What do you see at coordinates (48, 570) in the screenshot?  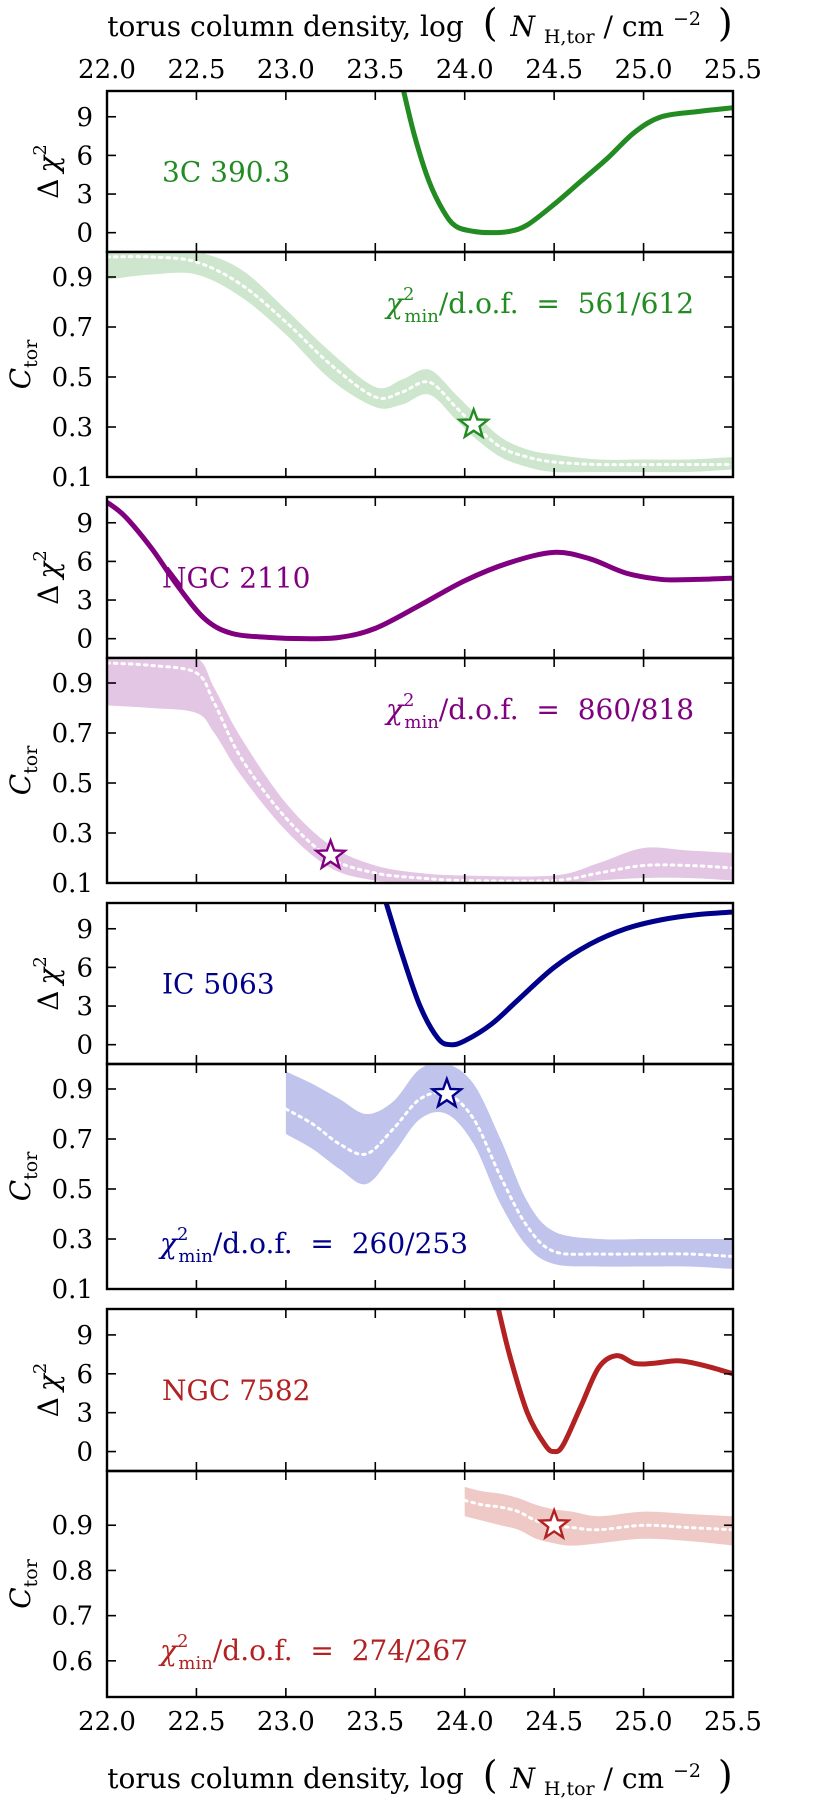 I see `ylabel-chi: χ` at bounding box center [48, 570].